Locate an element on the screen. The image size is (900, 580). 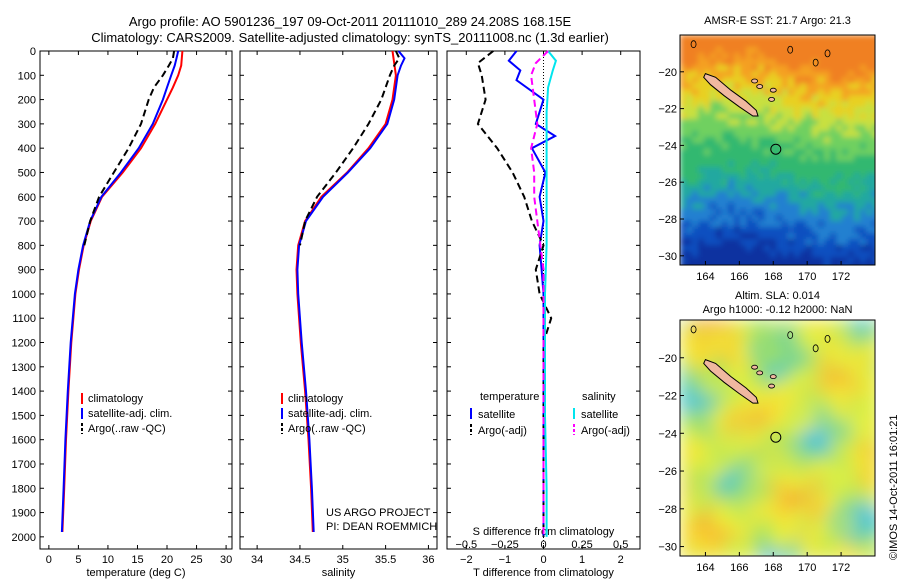
legend-label: satellite-adj. clim. is located at coordinates (330, 414).